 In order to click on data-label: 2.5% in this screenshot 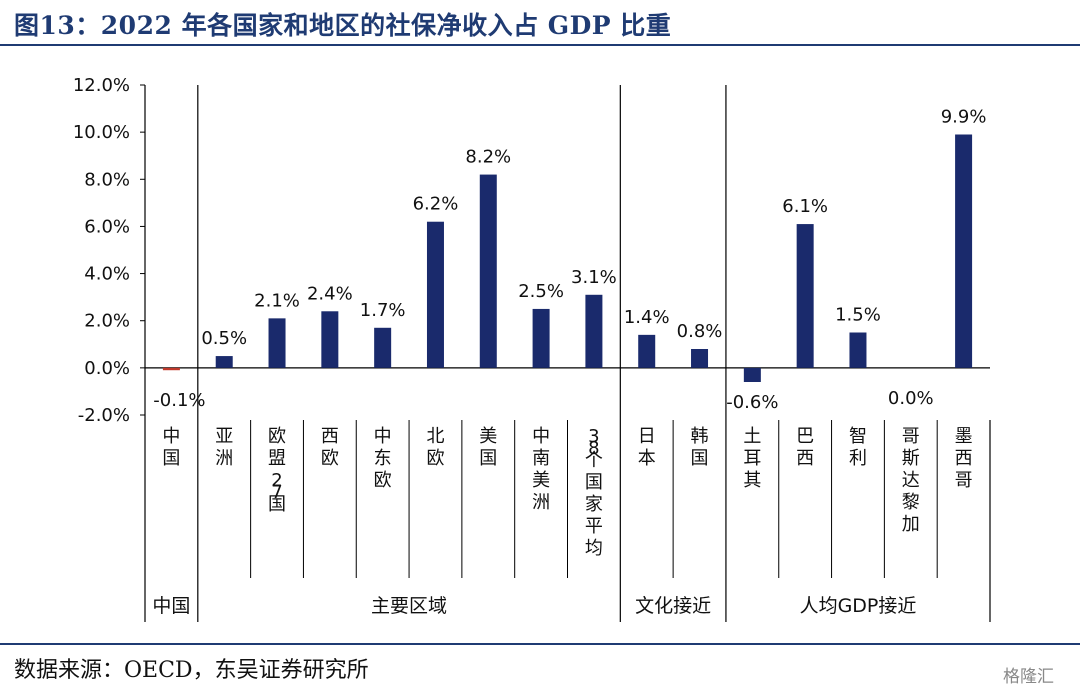, I will do `click(541, 291)`.